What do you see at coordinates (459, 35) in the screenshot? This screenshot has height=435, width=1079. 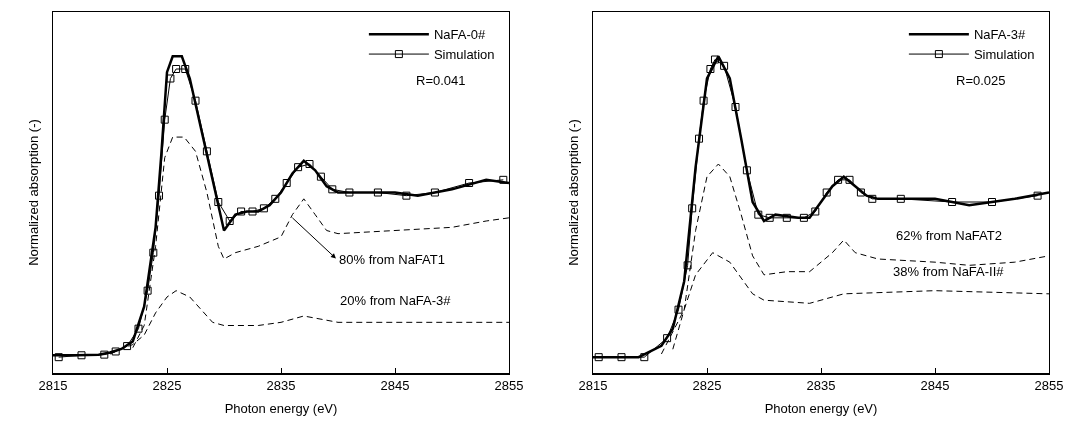 I see `legend-label: NaFA-0#` at bounding box center [459, 35].